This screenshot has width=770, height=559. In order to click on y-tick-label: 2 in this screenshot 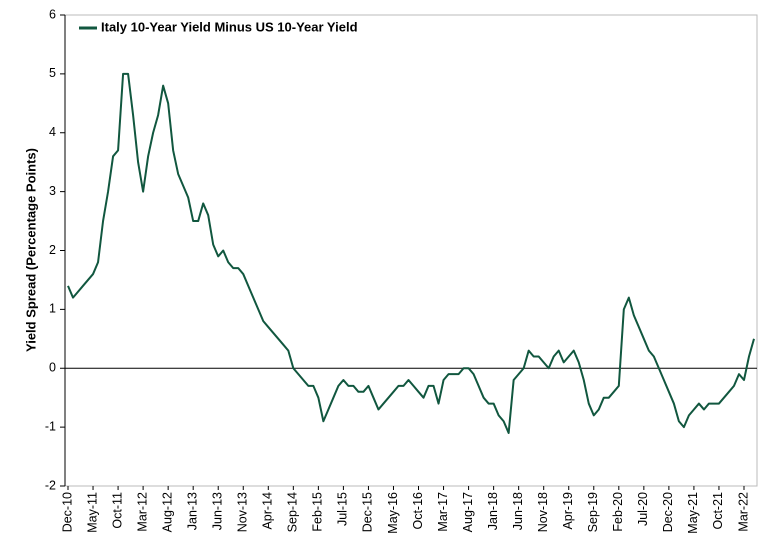, I will do `click(52, 250)`.